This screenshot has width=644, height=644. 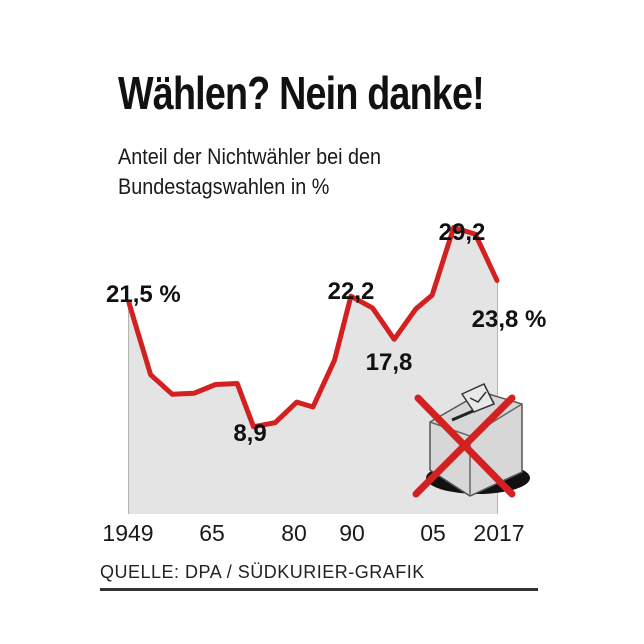 What do you see at coordinates (212, 533) in the screenshot?
I see `x-tick-label: 65` at bounding box center [212, 533].